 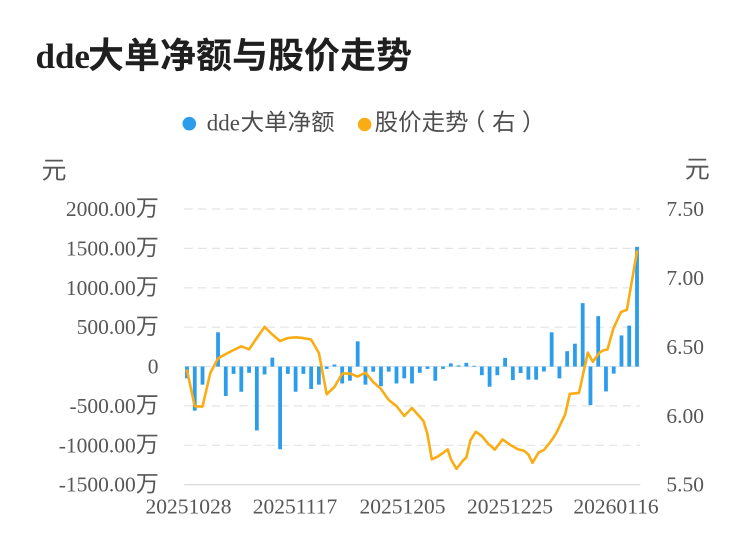 What do you see at coordinates (685, 209) in the screenshot?
I see `svg-text: 7.50` at bounding box center [685, 209].